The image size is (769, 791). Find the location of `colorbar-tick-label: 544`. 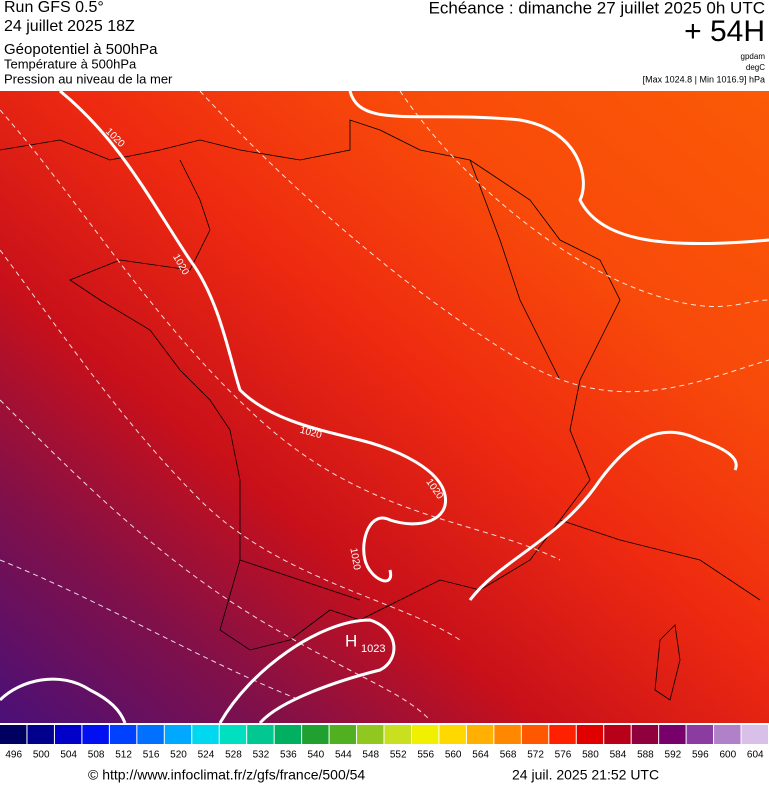

colorbar-tick-label: 544 is located at coordinates (343, 755).